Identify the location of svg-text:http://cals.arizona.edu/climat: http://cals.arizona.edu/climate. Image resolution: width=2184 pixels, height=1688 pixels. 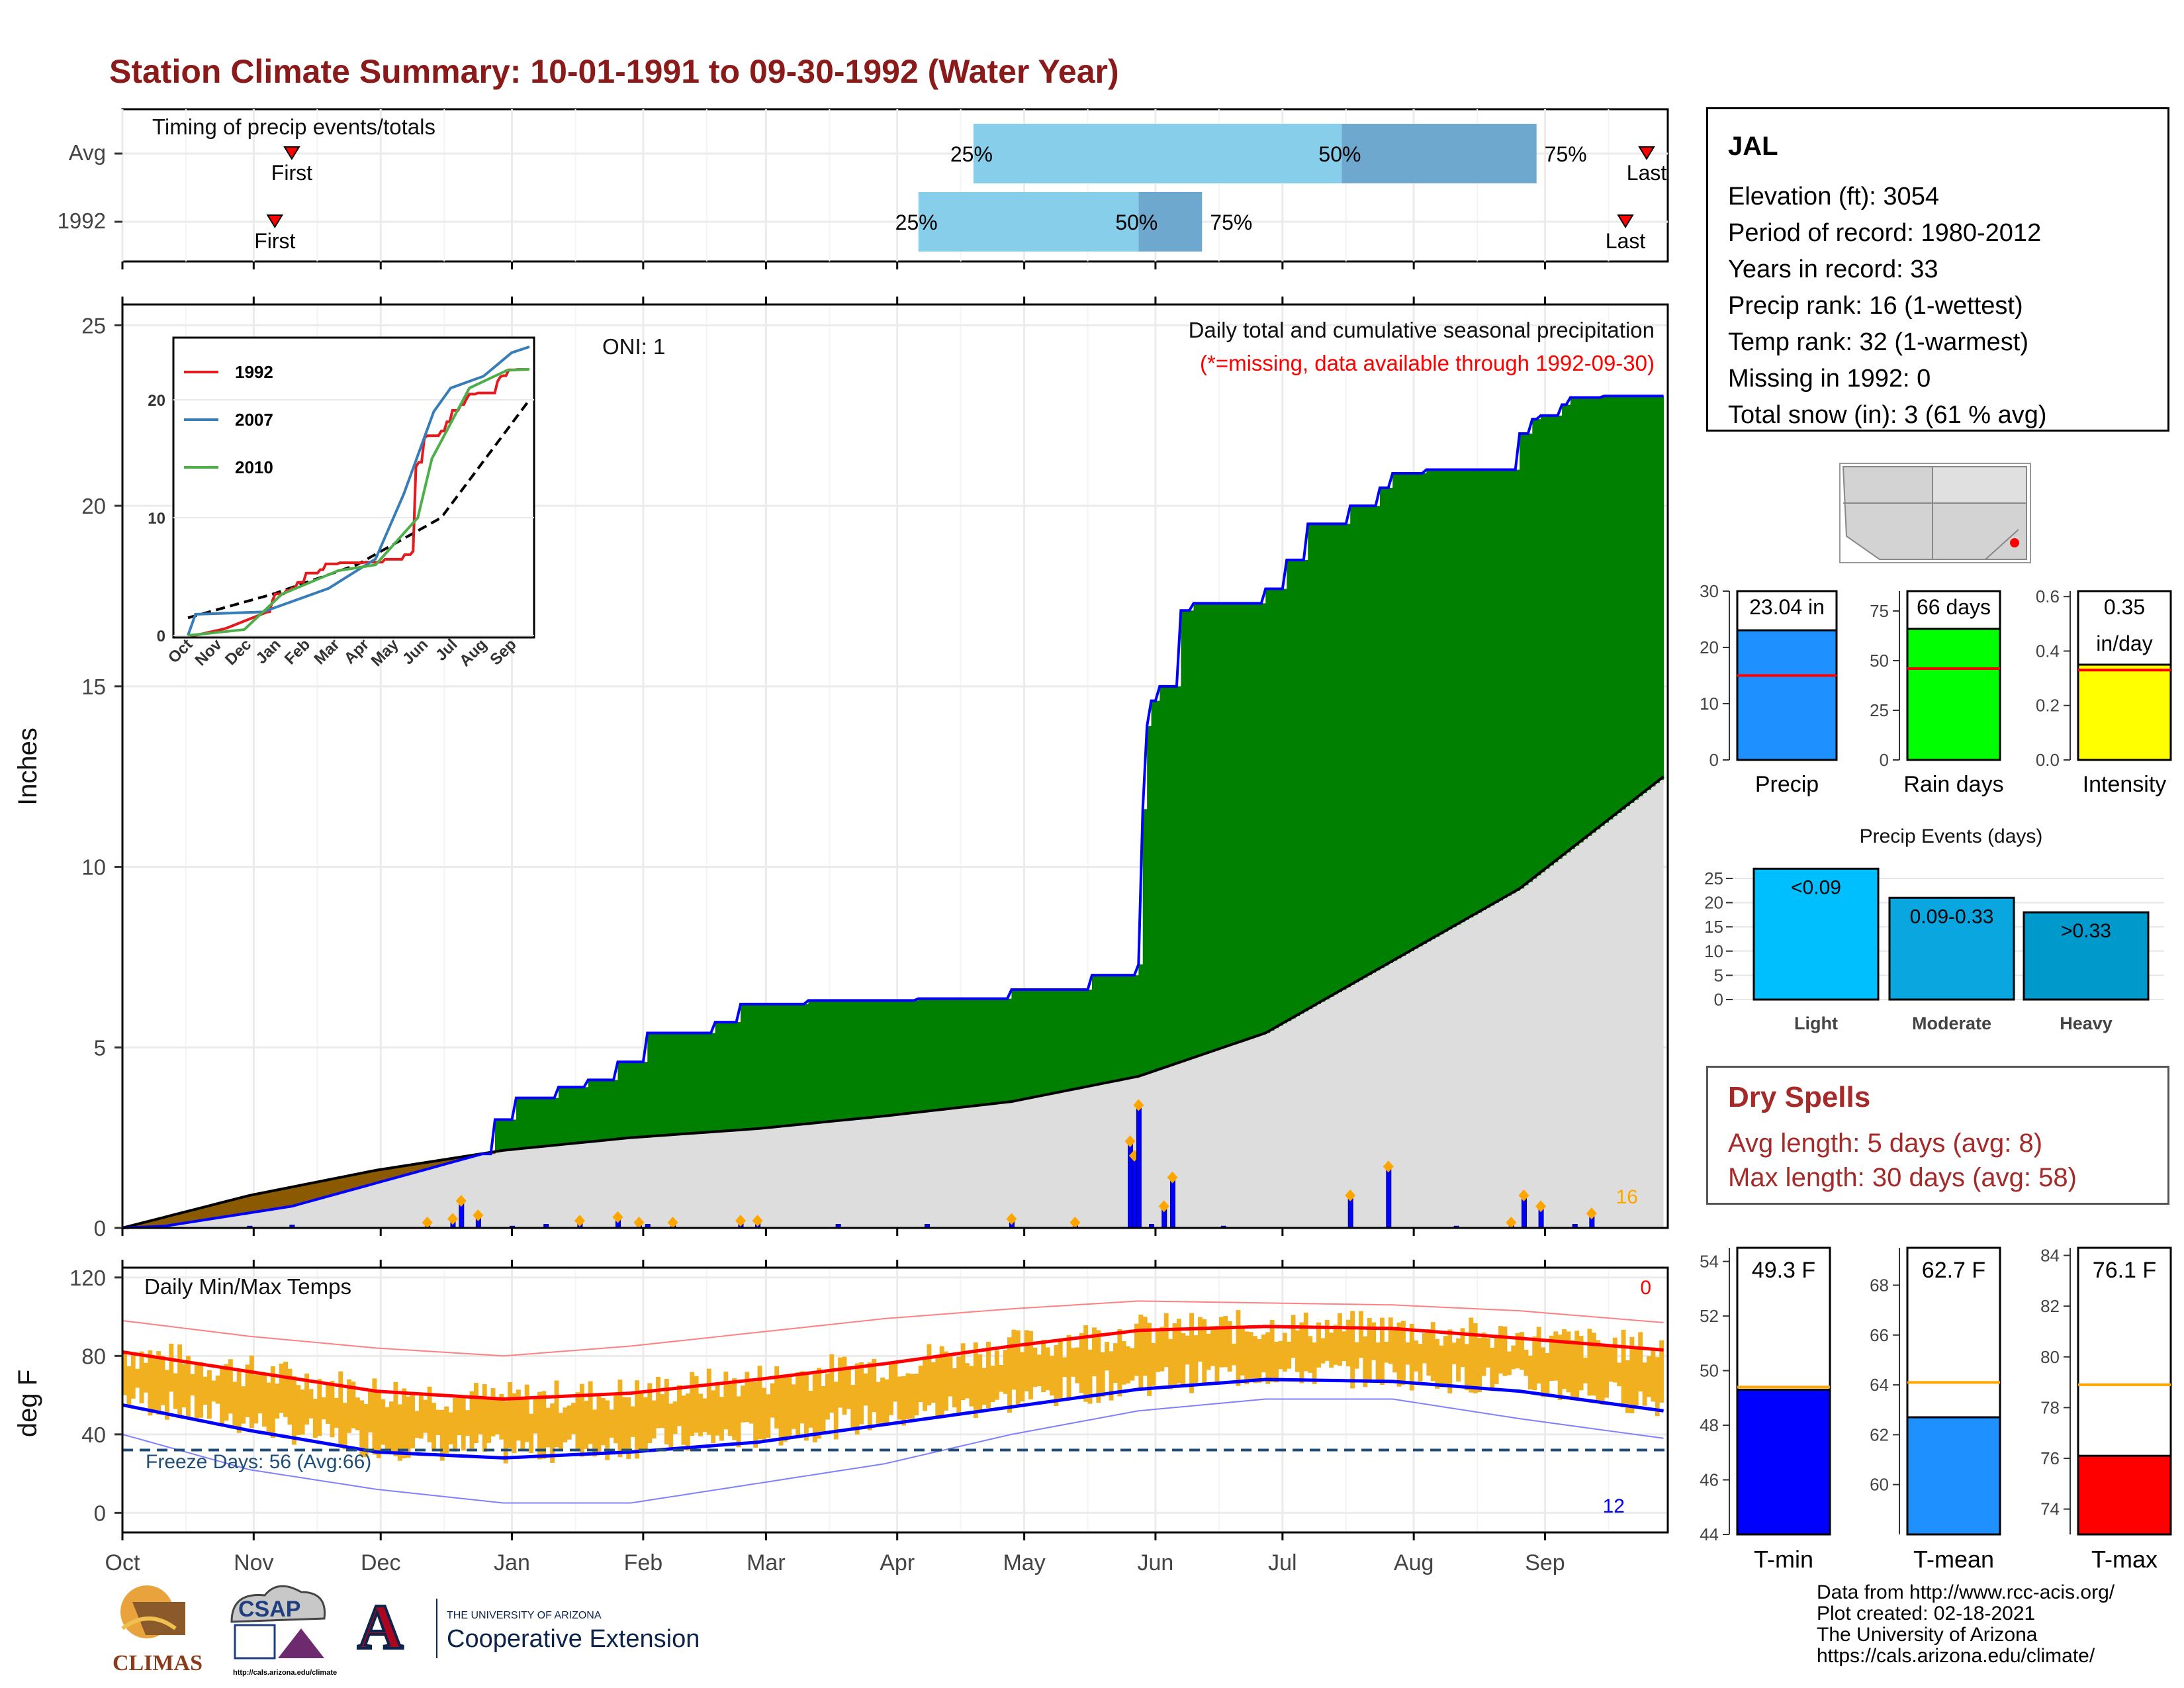
(285, 1673).